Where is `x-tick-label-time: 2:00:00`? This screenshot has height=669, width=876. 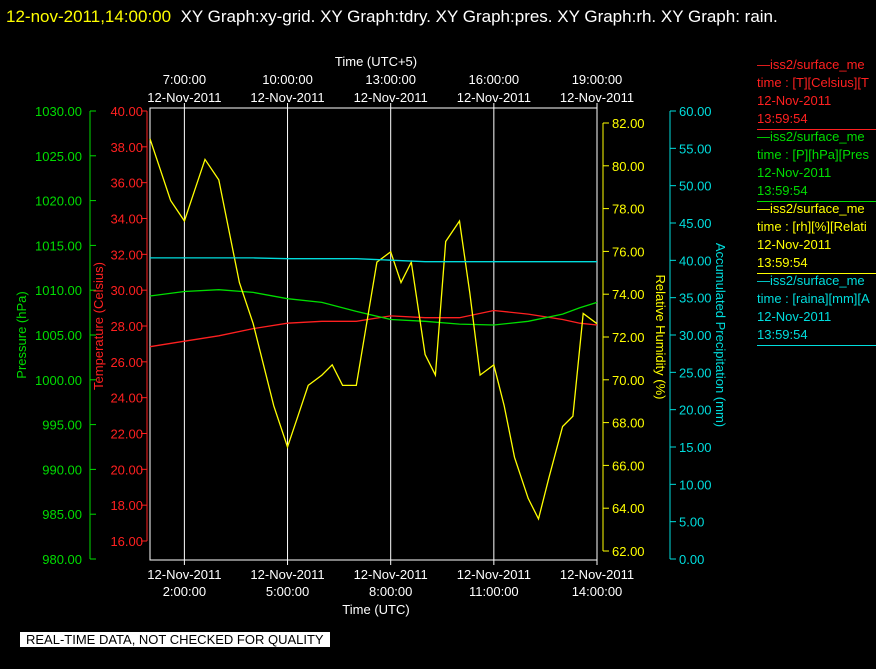 x-tick-label-time: 2:00:00 is located at coordinates (184, 591).